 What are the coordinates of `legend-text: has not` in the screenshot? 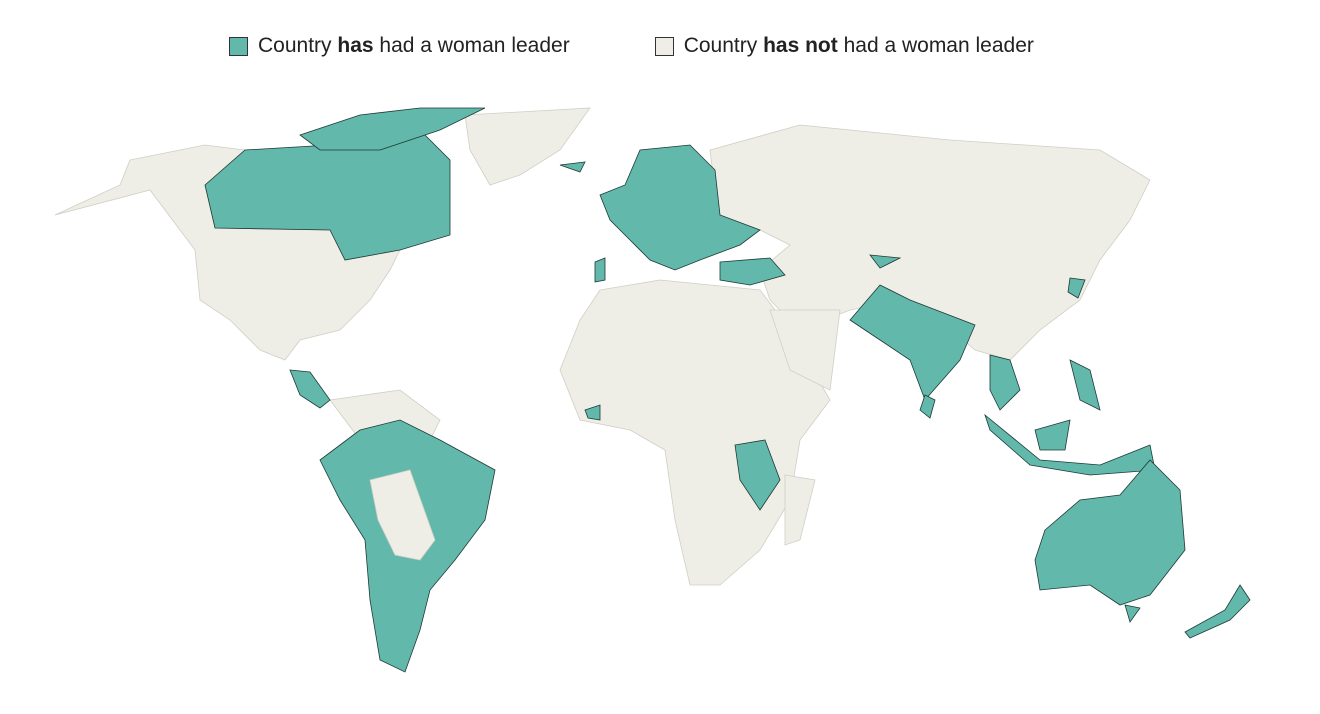 It's located at (800, 45).